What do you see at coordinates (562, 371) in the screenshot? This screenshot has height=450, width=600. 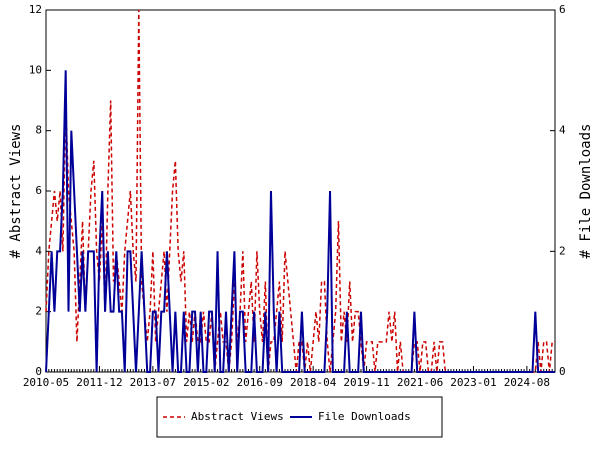 I see `y2-tick-label: 0` at bounding box center [562, 371].